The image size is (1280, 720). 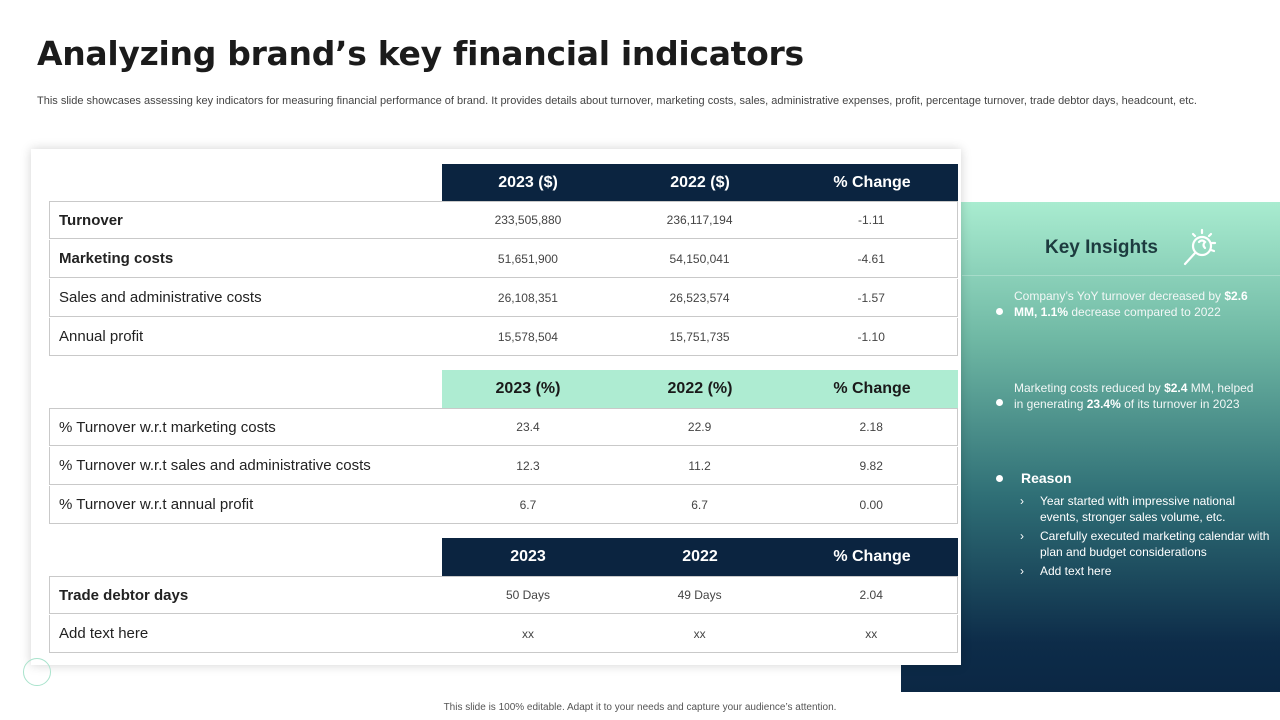 I want to click on decorative-ring, so click(x=37, y=672).